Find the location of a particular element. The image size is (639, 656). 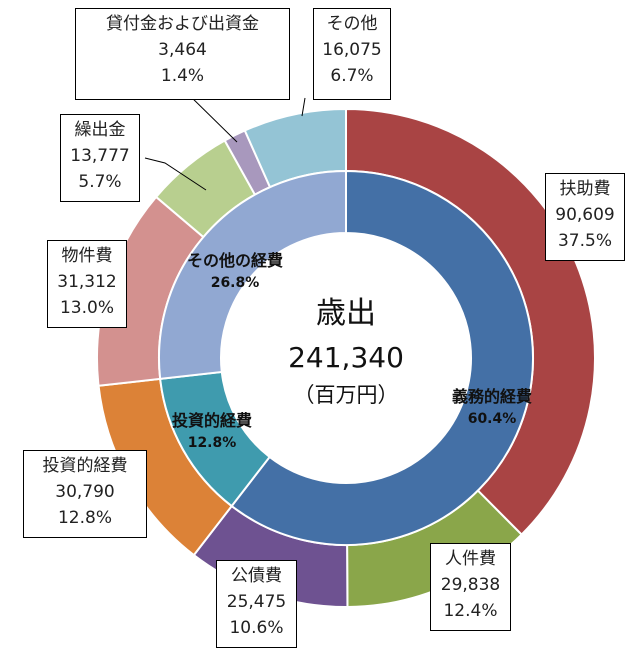

inner-label-percent: 12.8% is located at coordinates (212, 443).